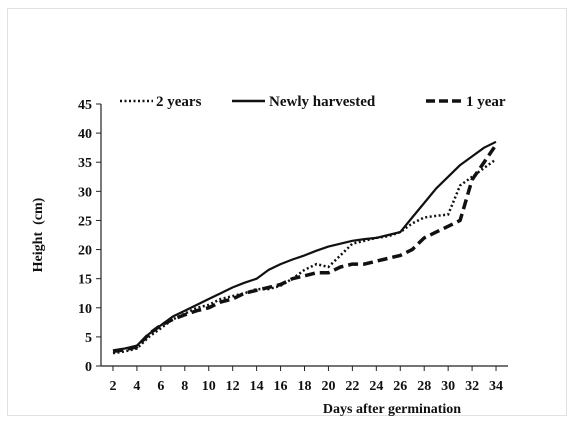 The height and width of the screenshot is (426, 576). What do you see at coordinates (472, 386) in the screenshot?
I see `x-tick-label: 32` at bounding box center [472, 386].